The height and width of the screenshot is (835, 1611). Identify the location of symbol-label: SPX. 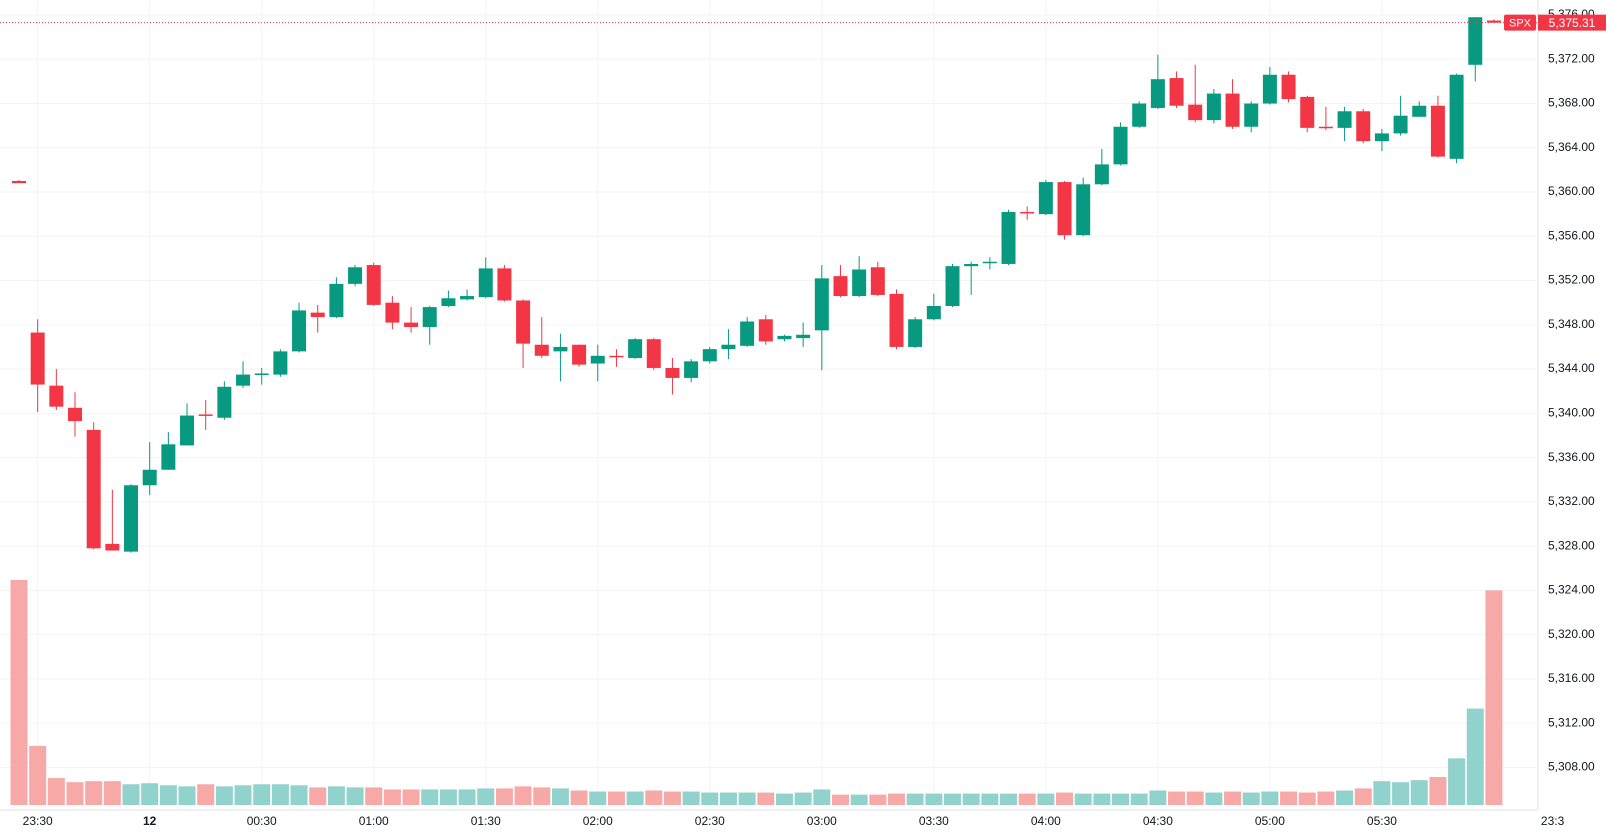
(1520, 24).